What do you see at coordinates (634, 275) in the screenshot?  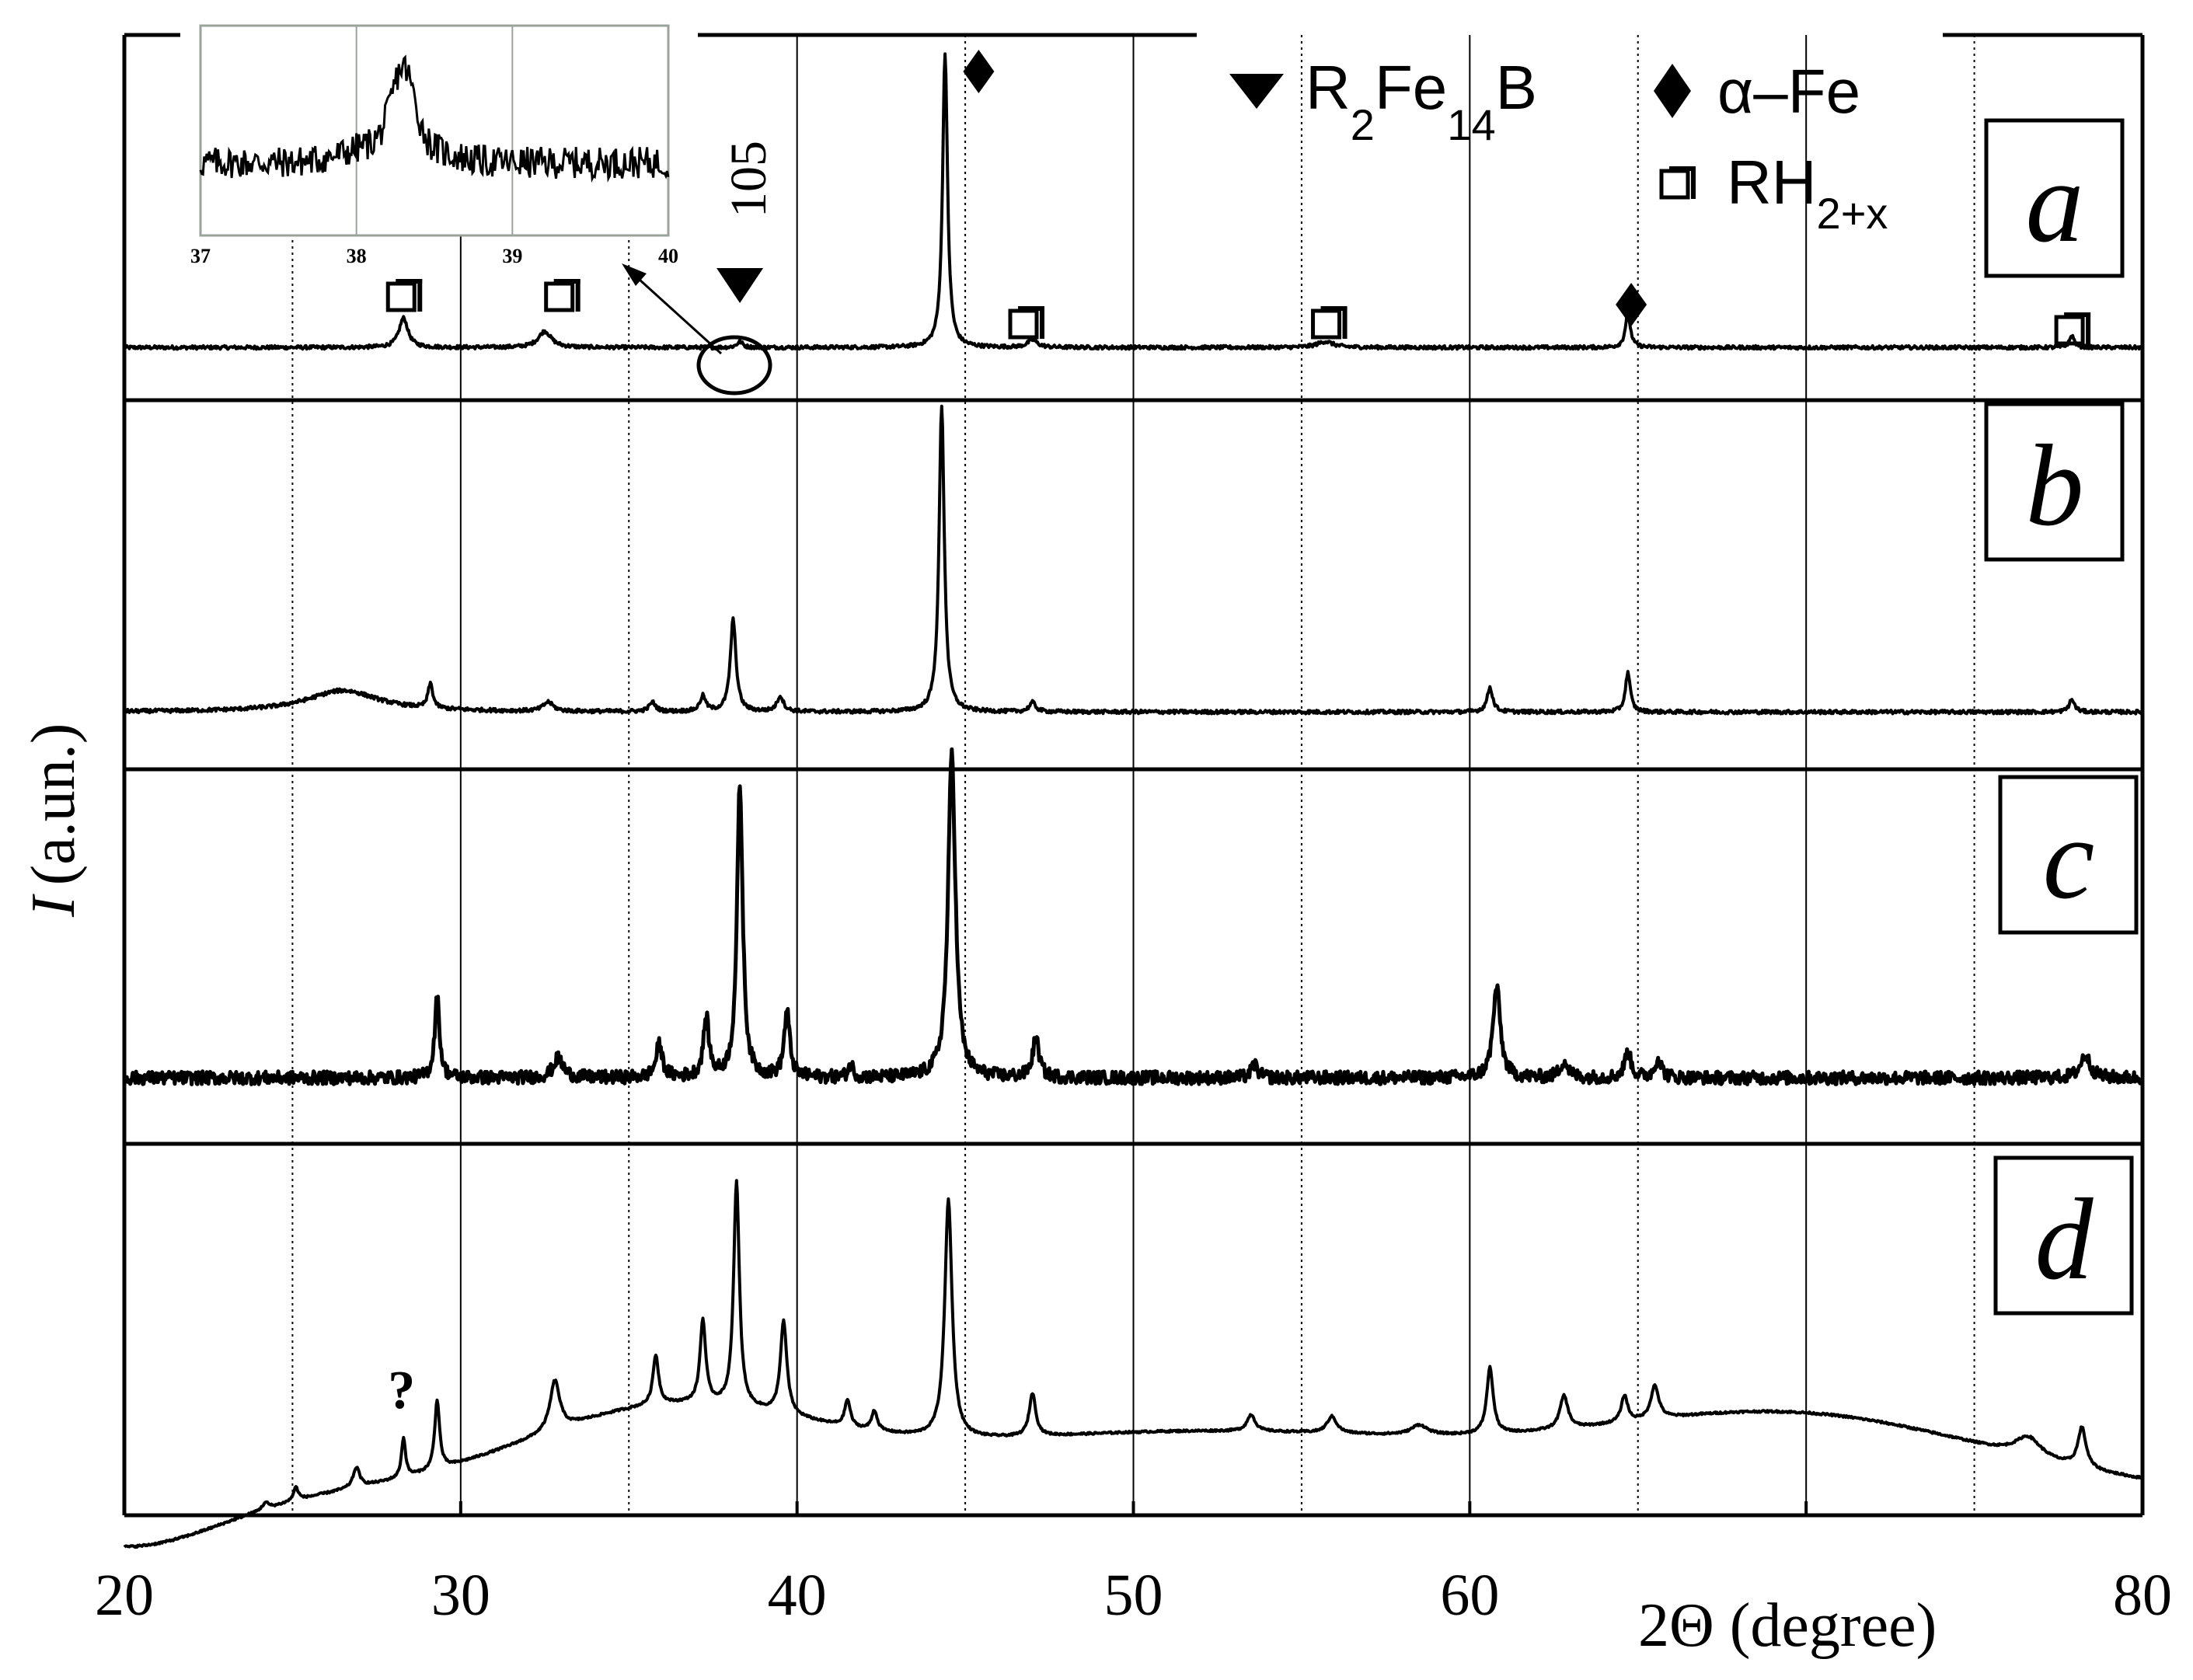 I see `inset-arrow-head` at bounding box center [634, 275].